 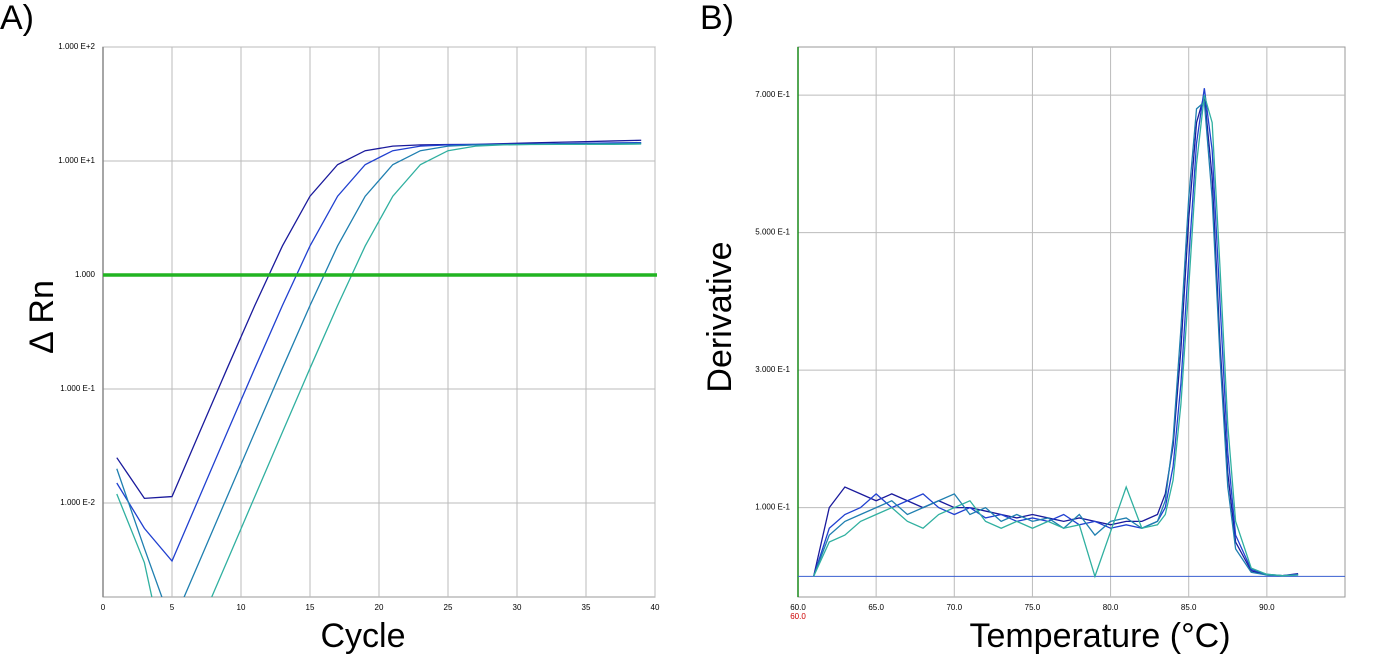 I want to click on panel-label: A), so click(x=17, y=18).